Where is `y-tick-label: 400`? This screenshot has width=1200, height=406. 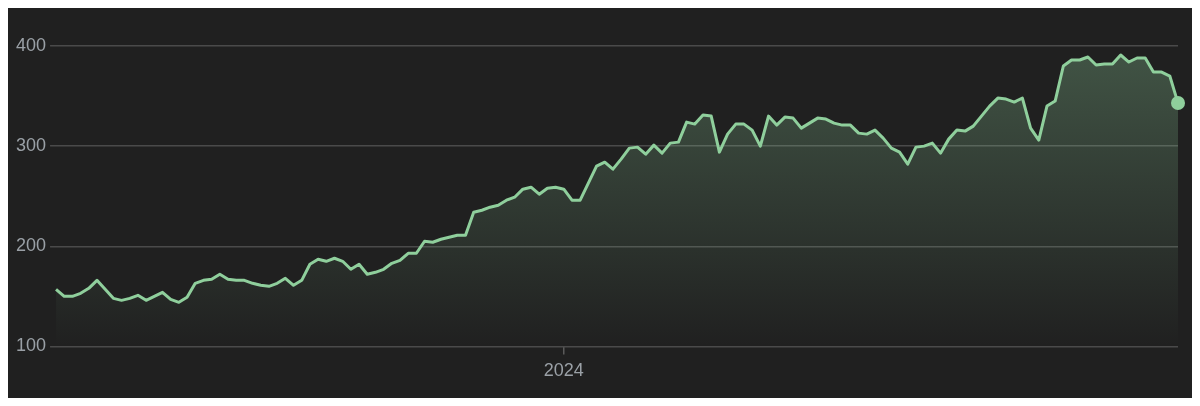 y-tick-label: 400 is located at coordinates (31, 44).